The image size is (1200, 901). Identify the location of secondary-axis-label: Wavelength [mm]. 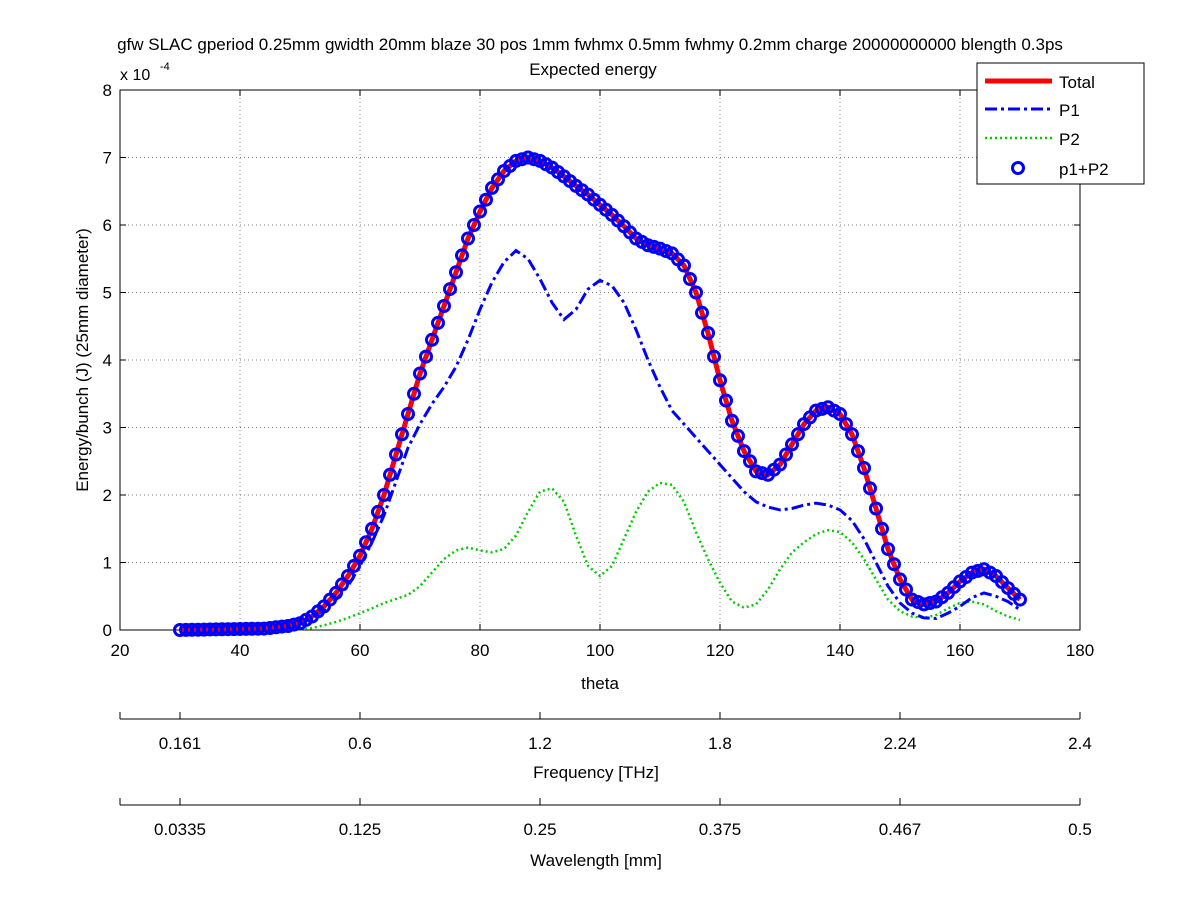
(596, 860).